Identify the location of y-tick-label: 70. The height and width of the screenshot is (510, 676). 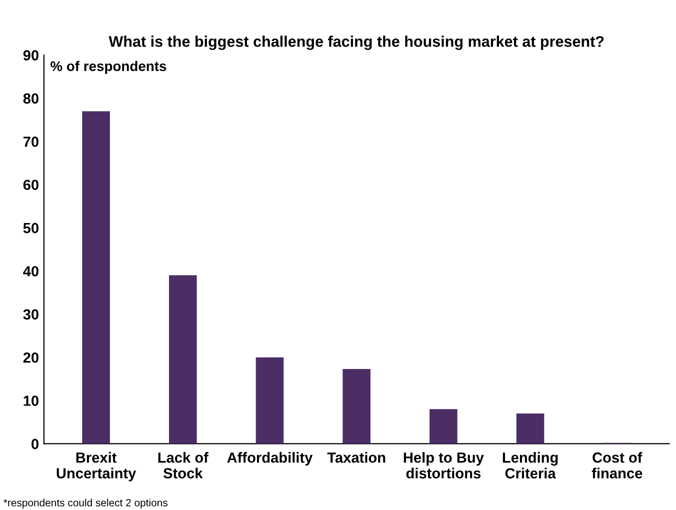
(30, 141).